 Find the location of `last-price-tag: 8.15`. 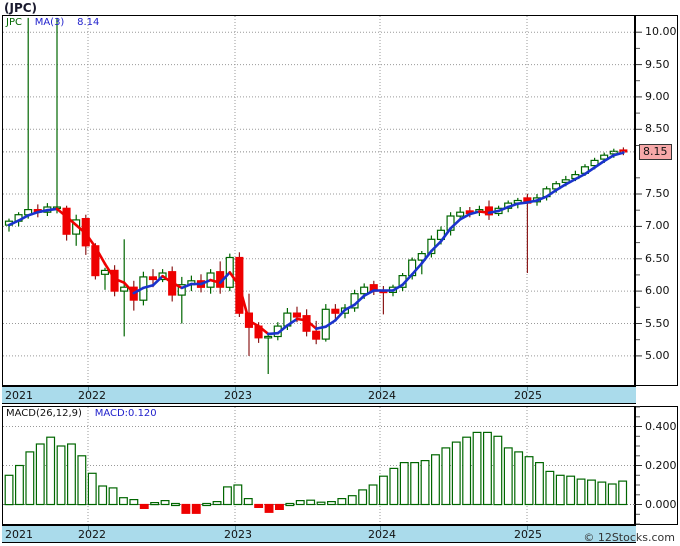

last-price-tag: 8.15 is located at coordinates (655, 151).